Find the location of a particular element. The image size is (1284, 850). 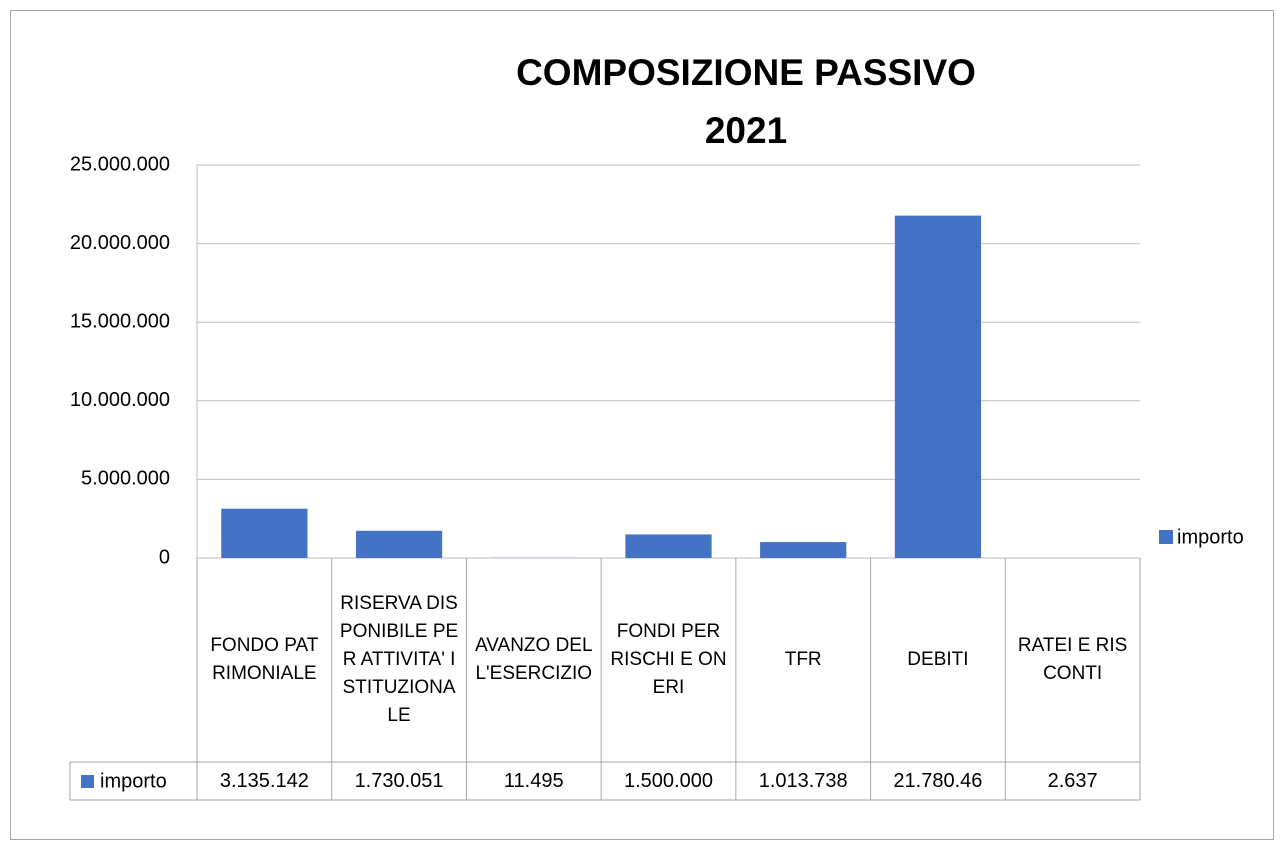

x-tick-label: RATEI E RISCONTI is located at coordinates (1072, 659).